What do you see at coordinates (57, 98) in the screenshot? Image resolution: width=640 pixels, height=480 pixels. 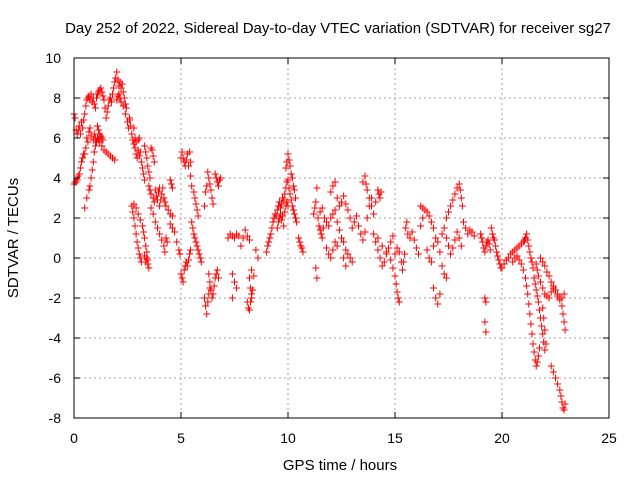 I see `y-tick-label: 8` at bounding box center [57, 98].